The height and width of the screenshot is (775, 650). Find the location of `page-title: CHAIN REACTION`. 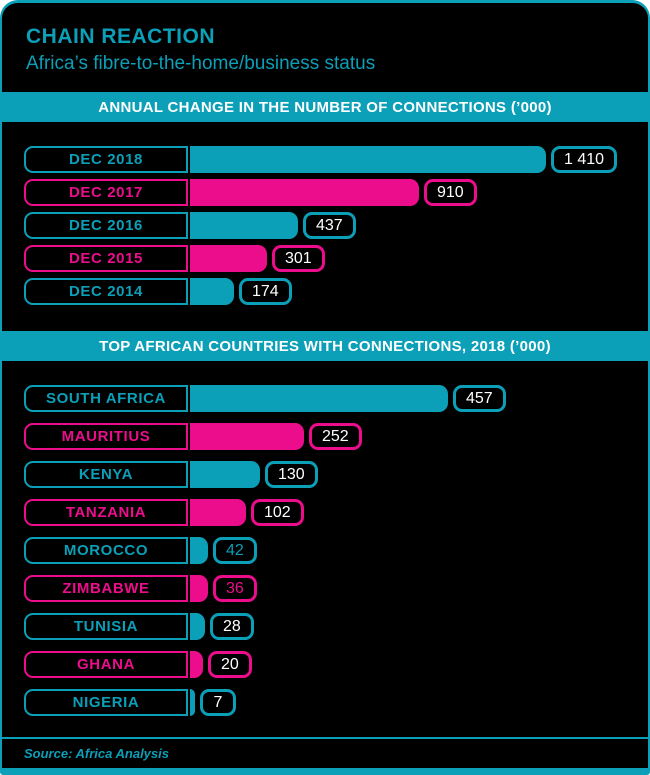

page-title: CHAIN REACTION is located at coordinates (120, 36).